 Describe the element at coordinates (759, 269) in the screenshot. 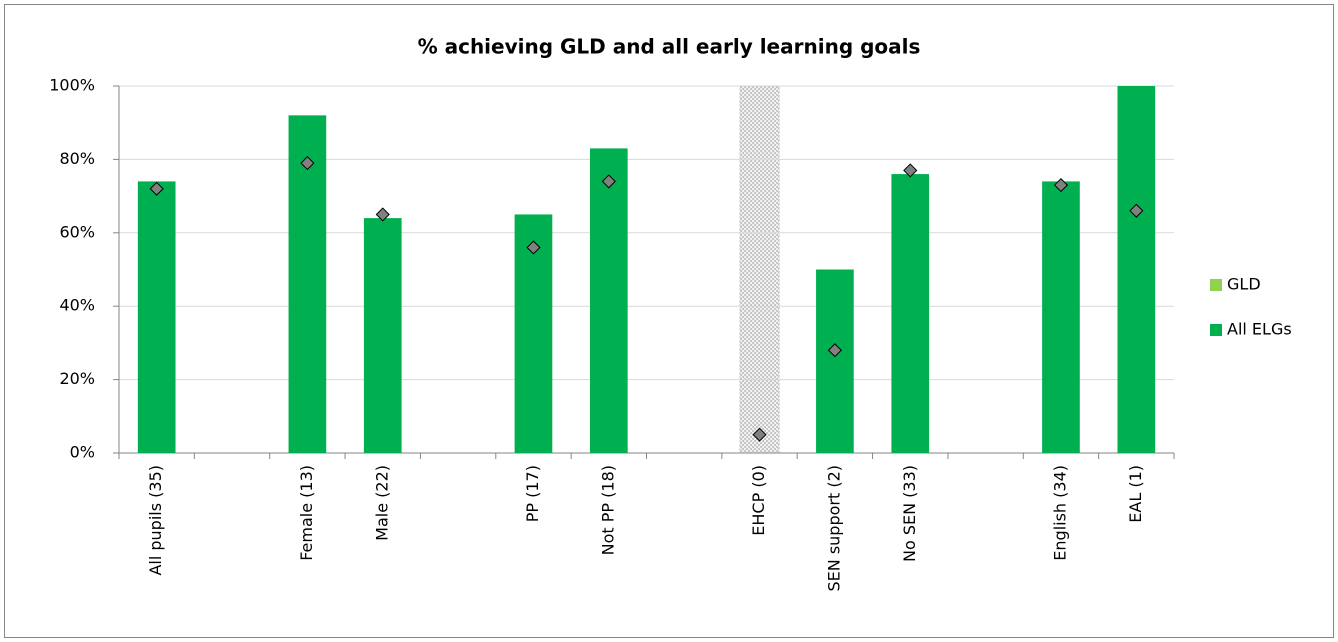

I see `no-data-band` at that location.